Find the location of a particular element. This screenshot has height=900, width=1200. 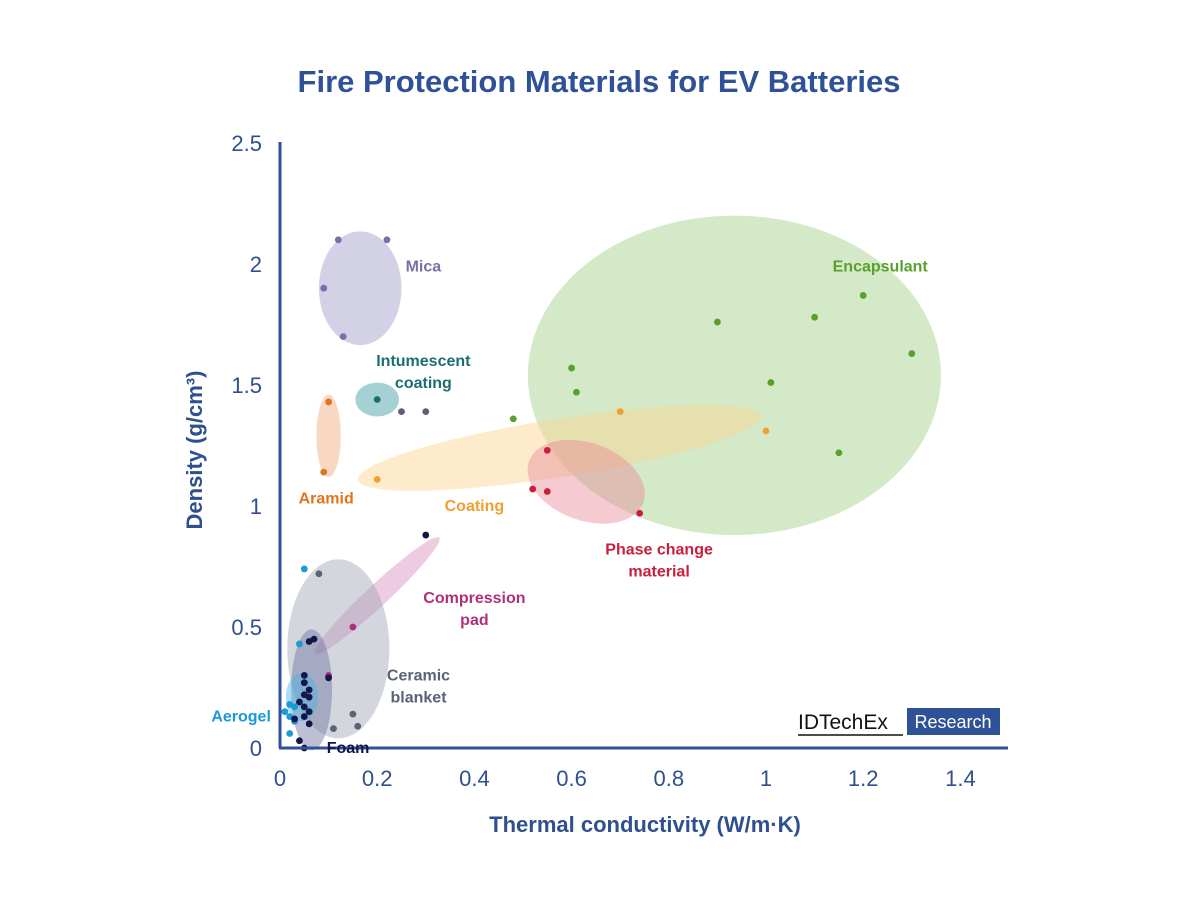

logo-brand: IDTechEx is located at coordinates (843, 722).